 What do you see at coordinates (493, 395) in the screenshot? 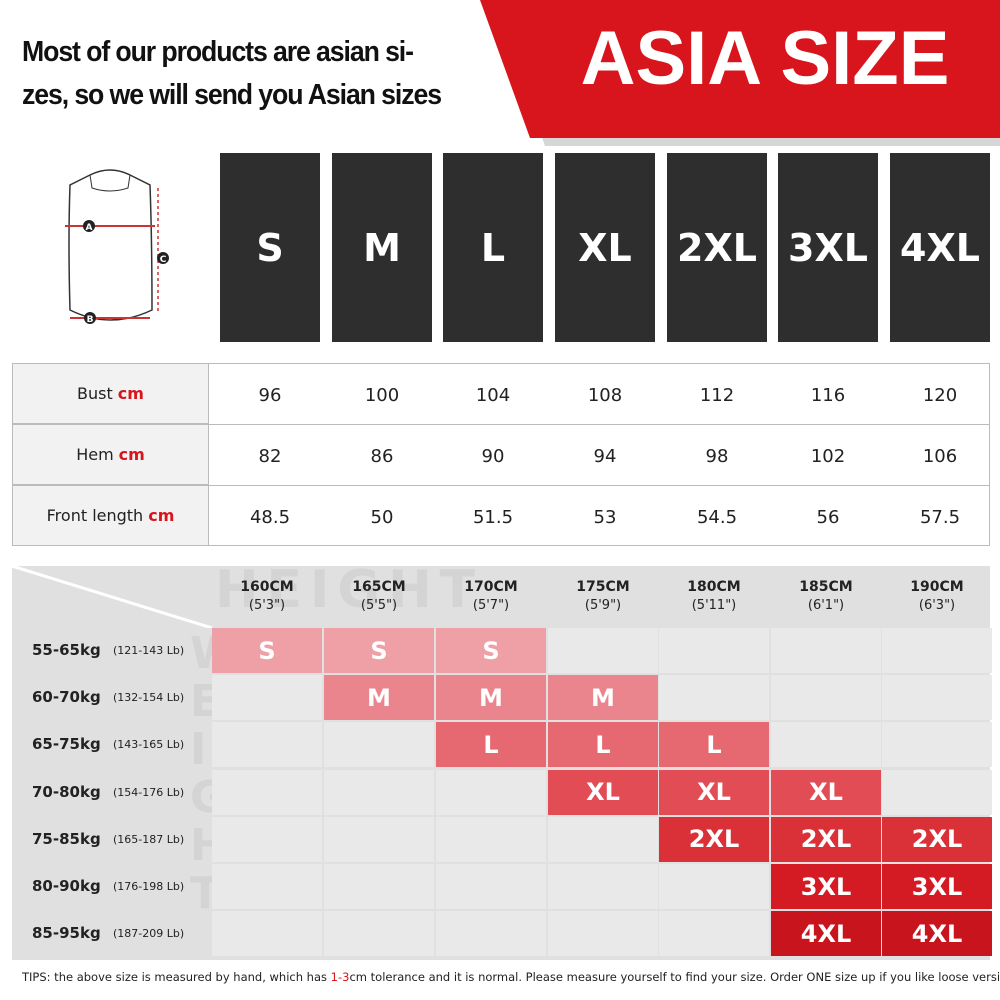
I see `value: 104` at bounding box center [493, 395].